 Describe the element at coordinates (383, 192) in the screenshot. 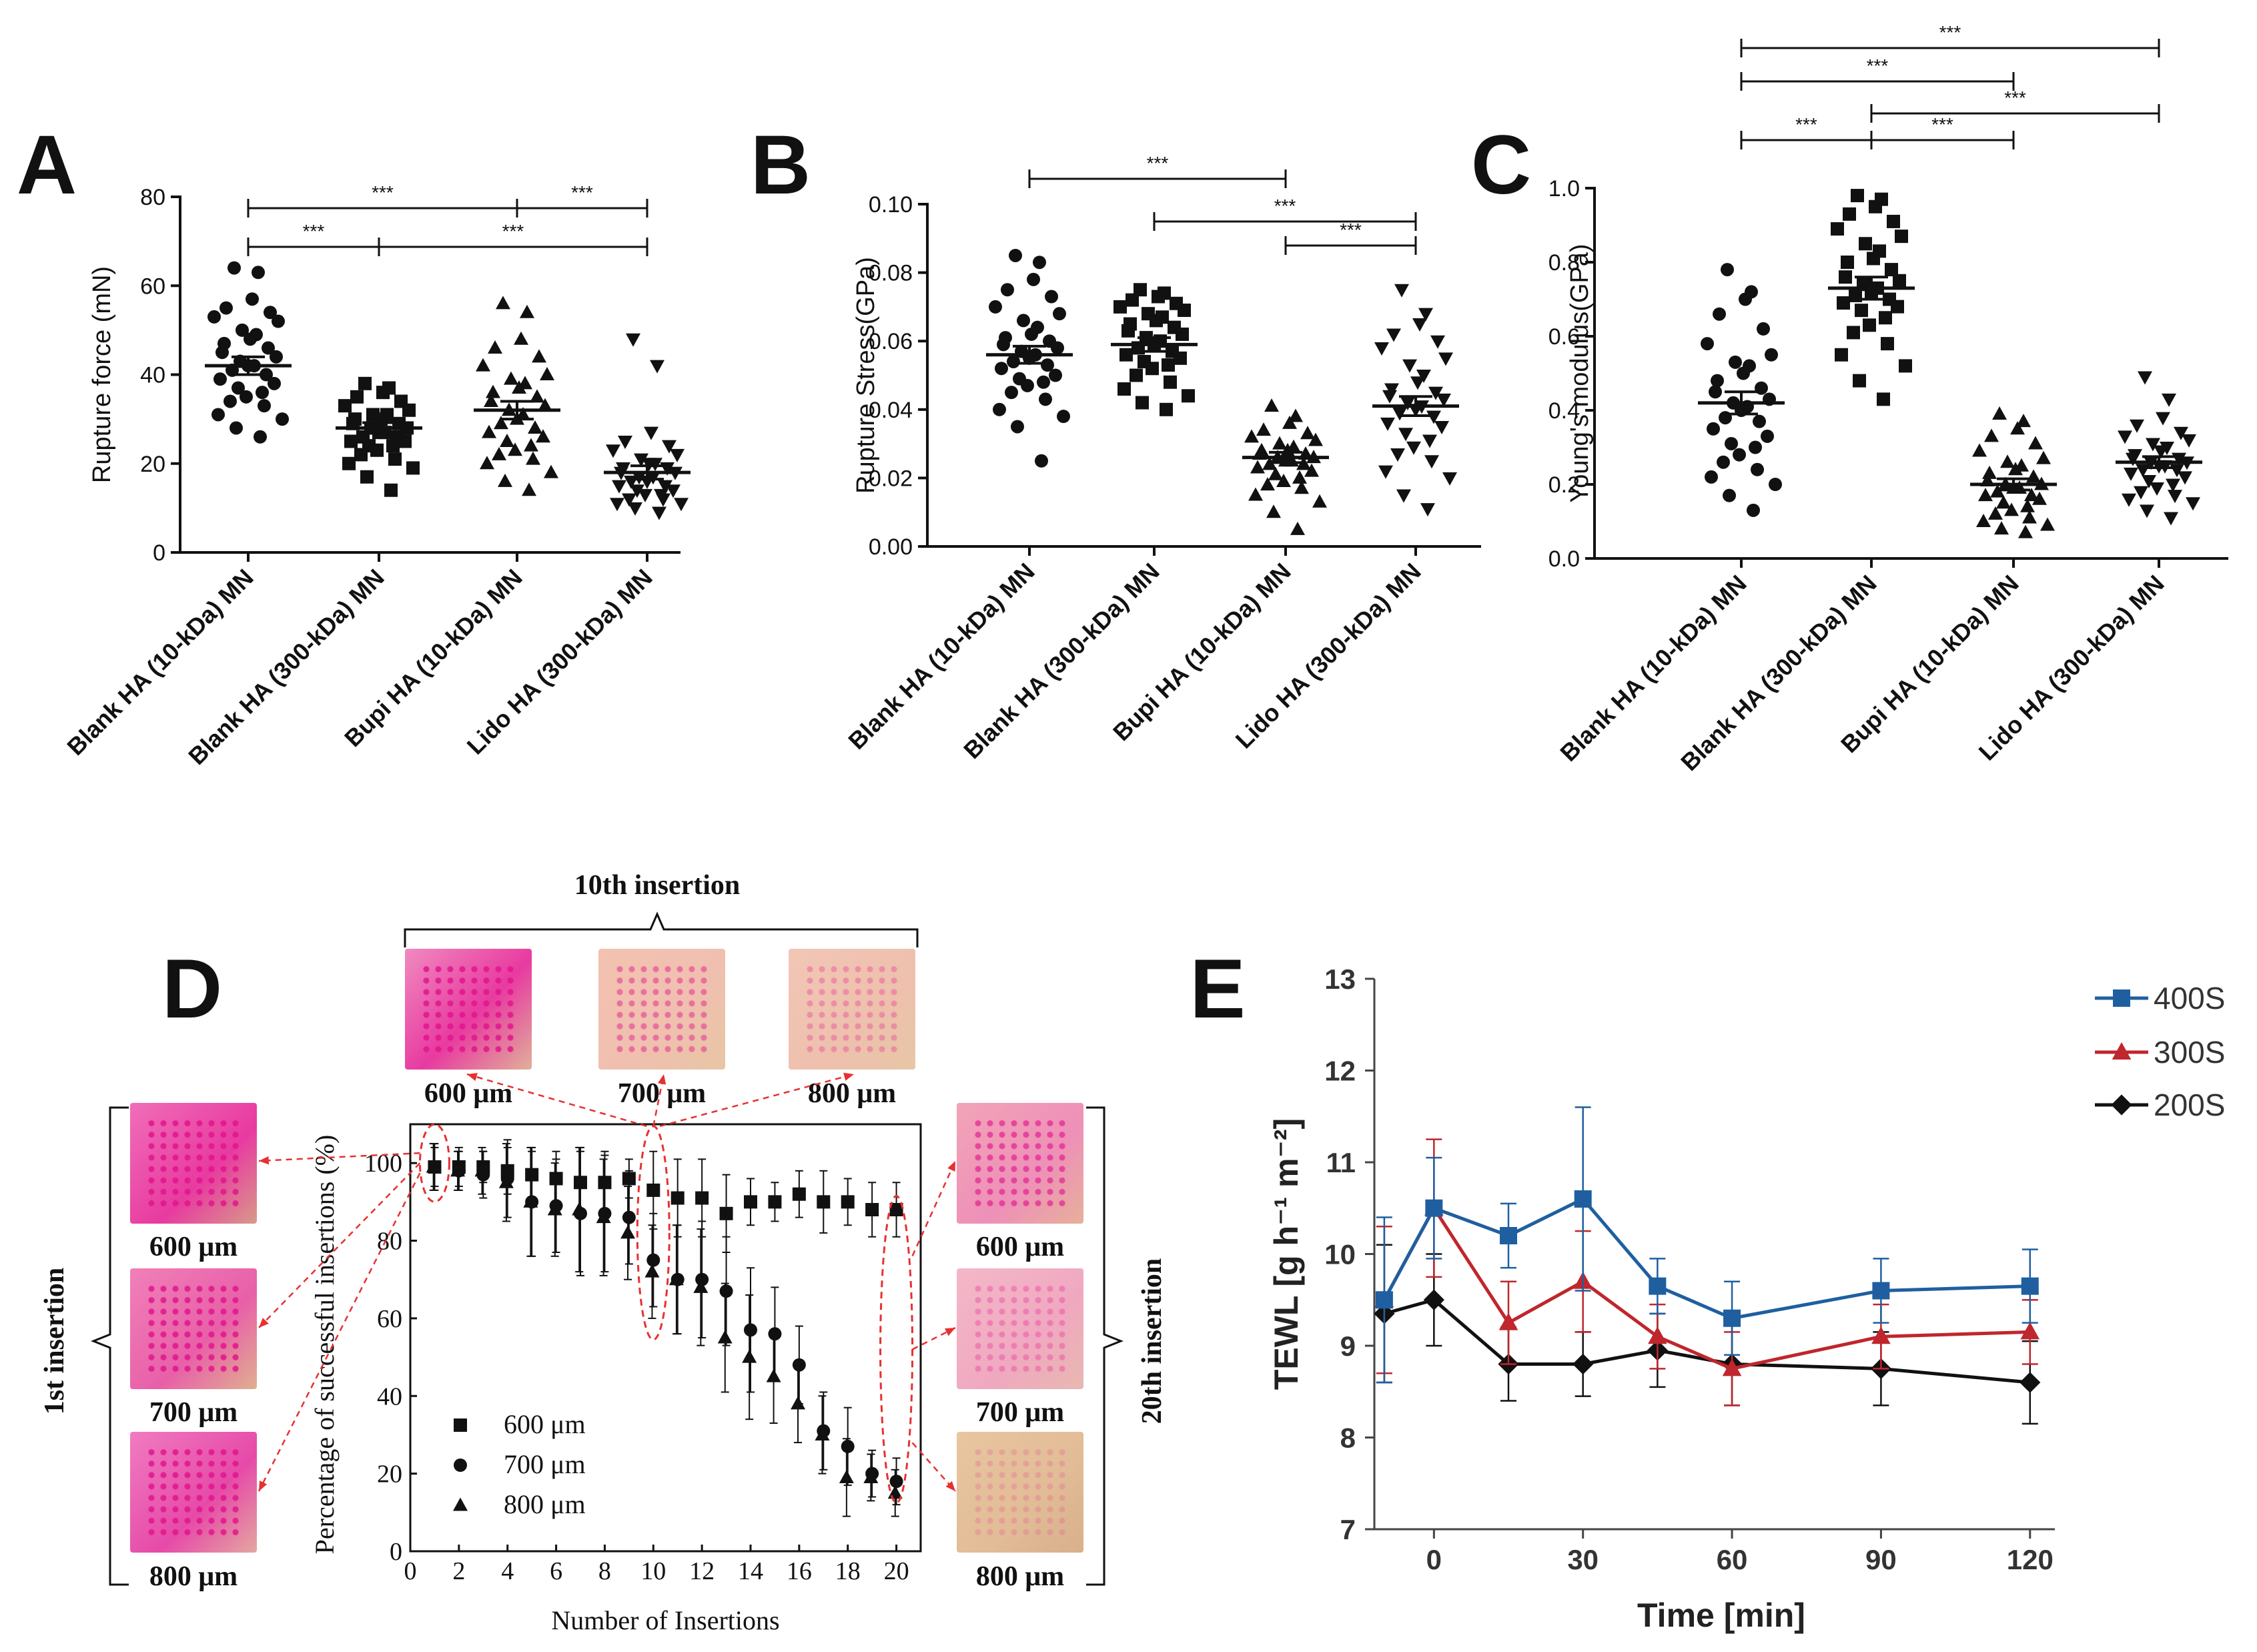

I see `sig-label-A: ***` at that location.